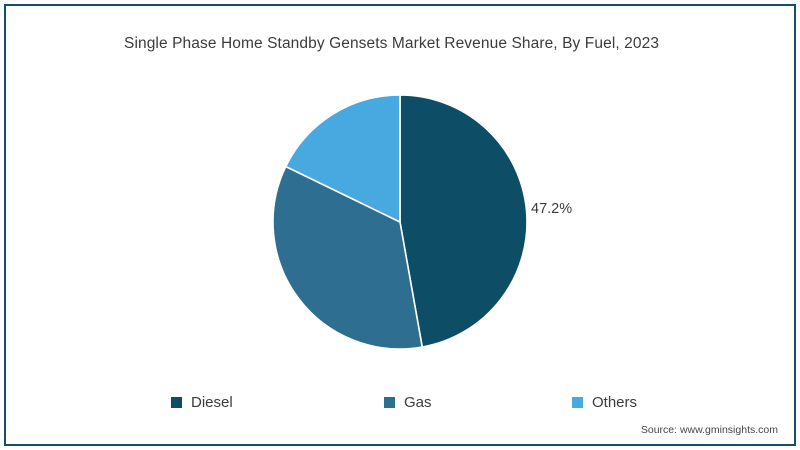 This screenshot has height=450, width=800. I want to click on pie-slice-others, so click(342, 158).